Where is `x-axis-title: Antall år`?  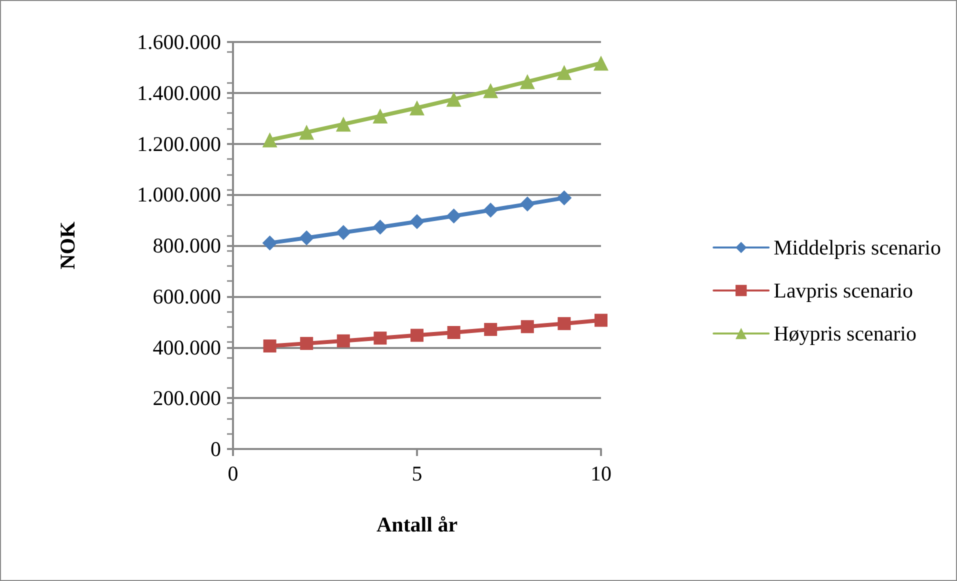 x-axis-title: Antall år is located at coordinates (417, 524).